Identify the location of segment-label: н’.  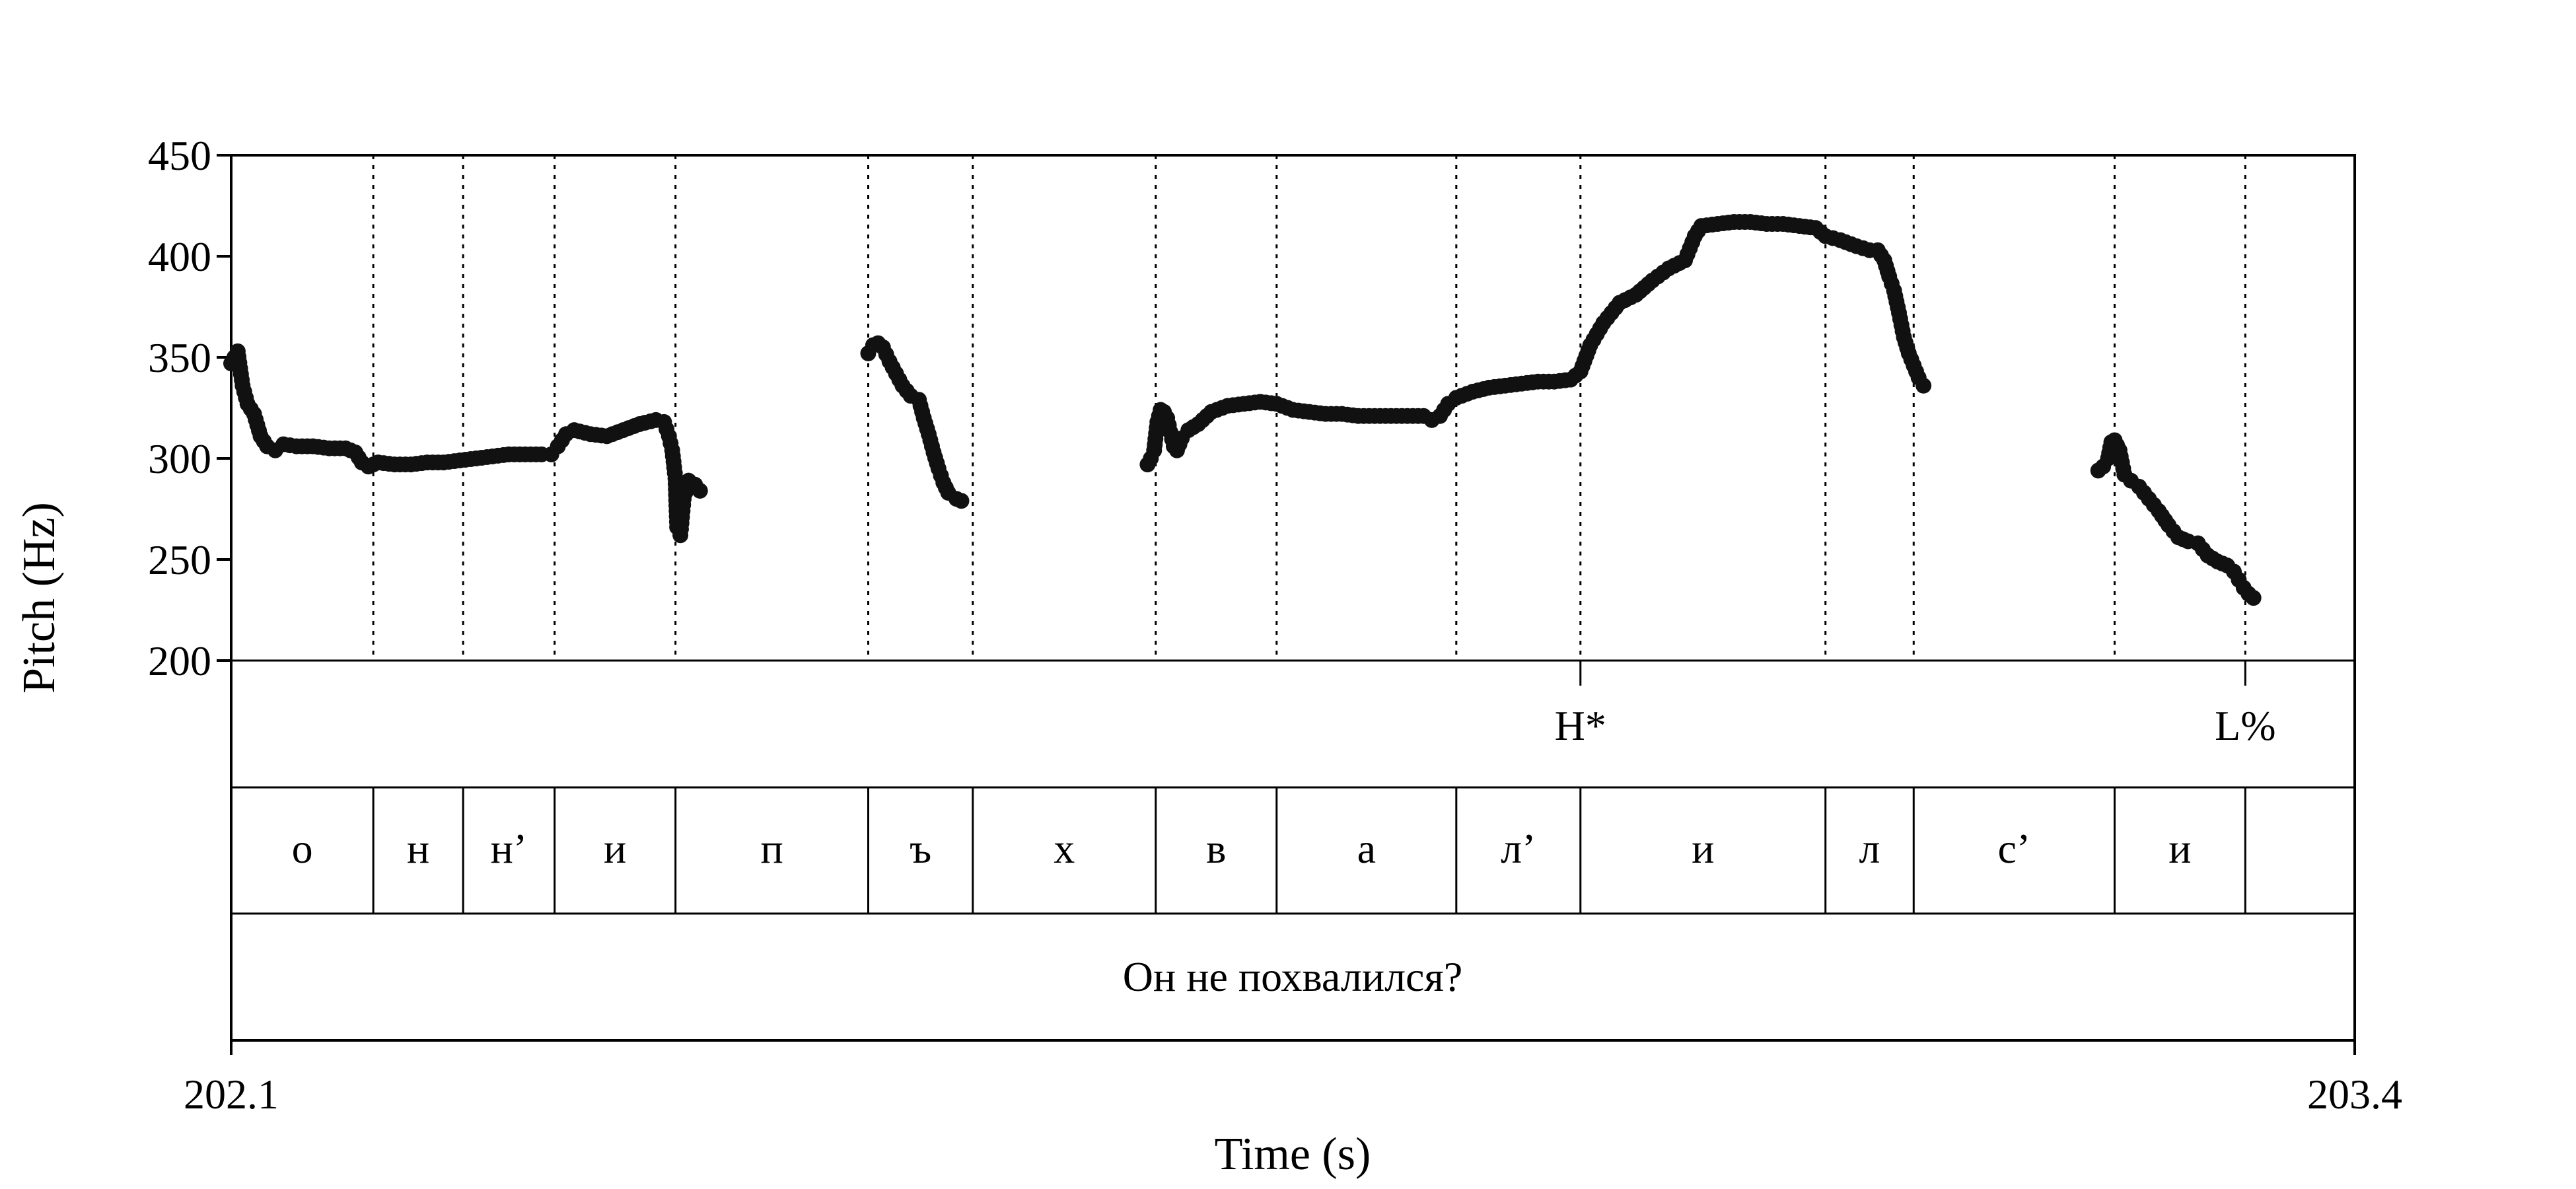
(509, 848).